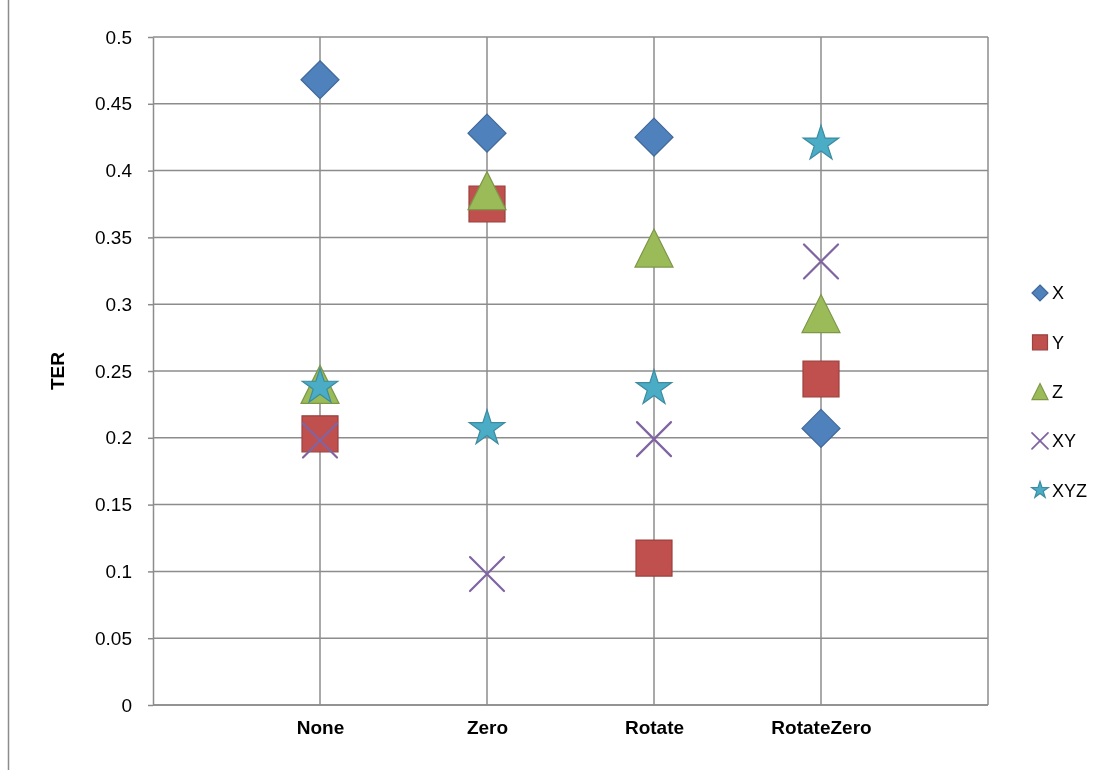 Image resolution: width=1107 pixels, height=770 pixels. Describe the element at coordinates (1058, 293) in the screenshot. I see `legend-label: X` at that location.